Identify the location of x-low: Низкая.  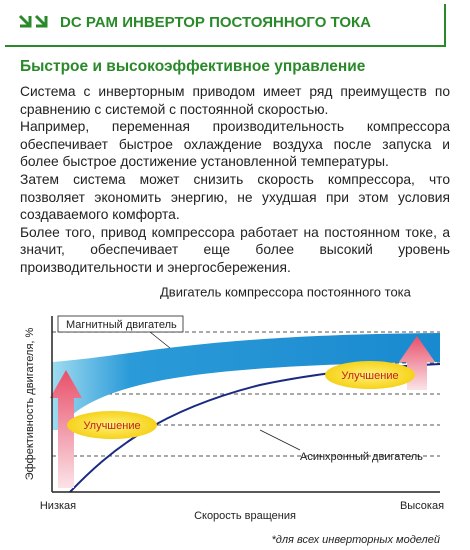
(58, 506).